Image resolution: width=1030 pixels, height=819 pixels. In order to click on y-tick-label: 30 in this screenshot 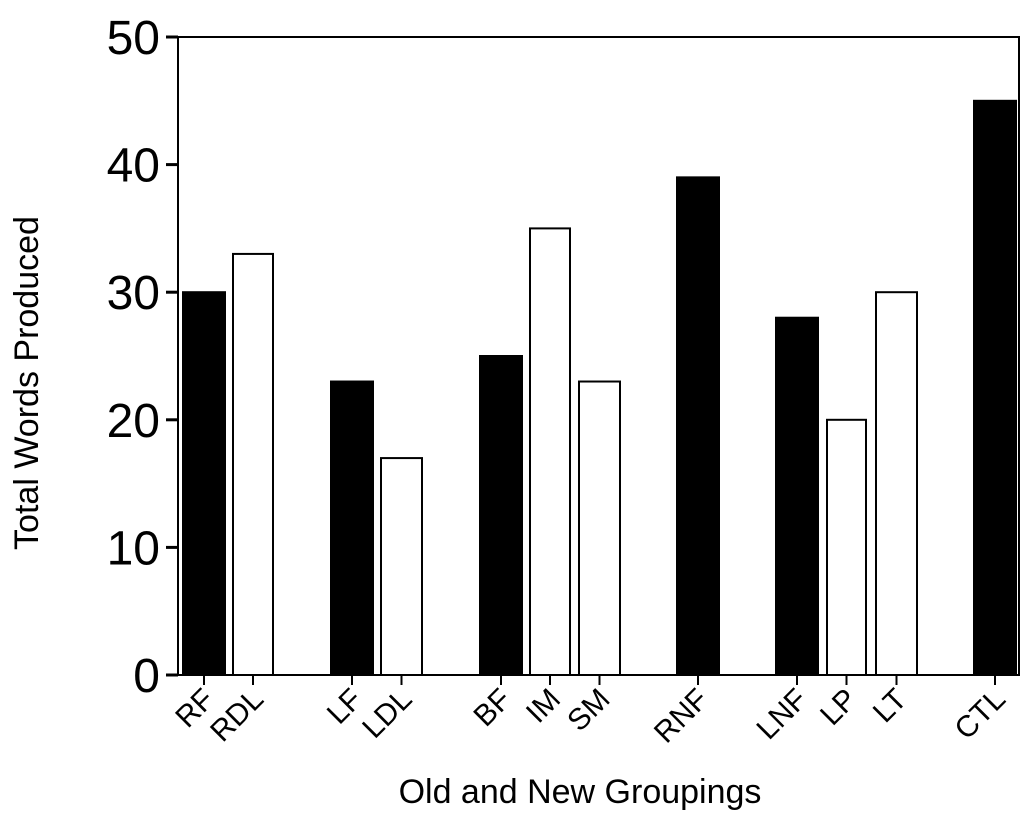, I will do `click(133, 293)`.